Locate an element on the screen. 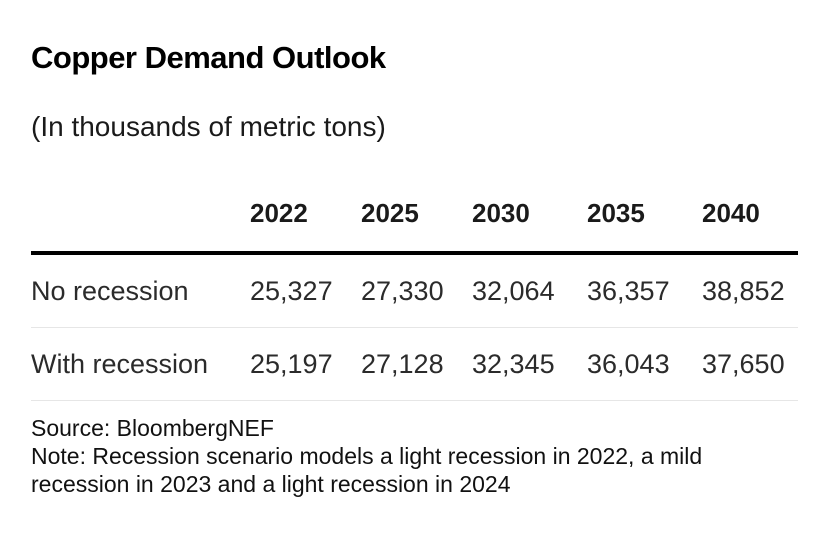 This screenshot has height=556, width=828. table-cell: 36,357 is located at coordinates (628, 291).